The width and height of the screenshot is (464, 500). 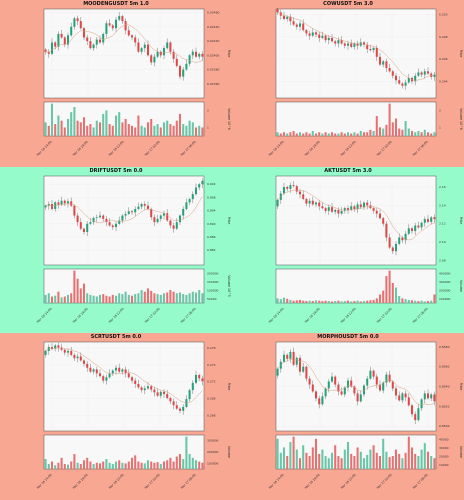 I want to click on chart-title: DRIFTUSDT 5m 0.0, so click(x=116, y=171).